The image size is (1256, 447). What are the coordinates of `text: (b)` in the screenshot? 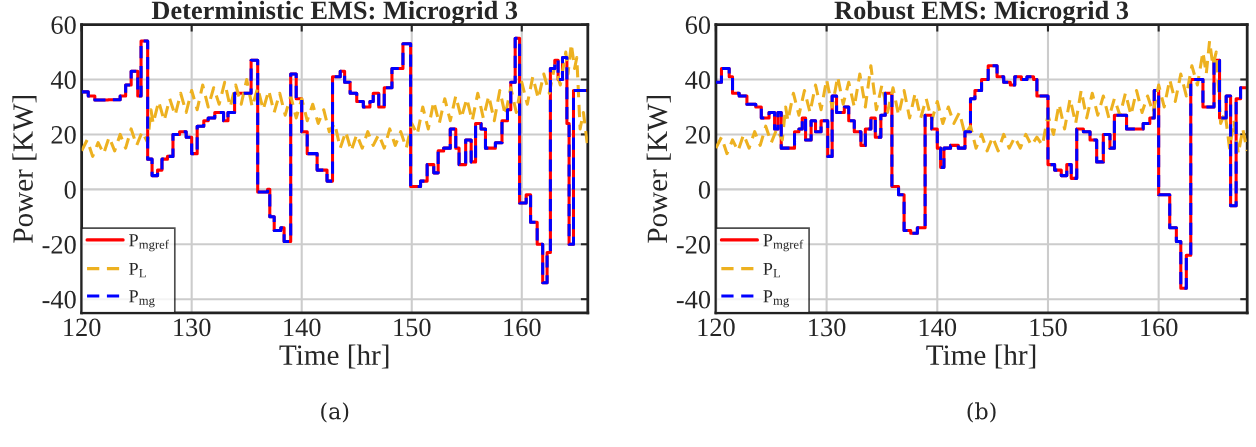 It's located at (981, 412).